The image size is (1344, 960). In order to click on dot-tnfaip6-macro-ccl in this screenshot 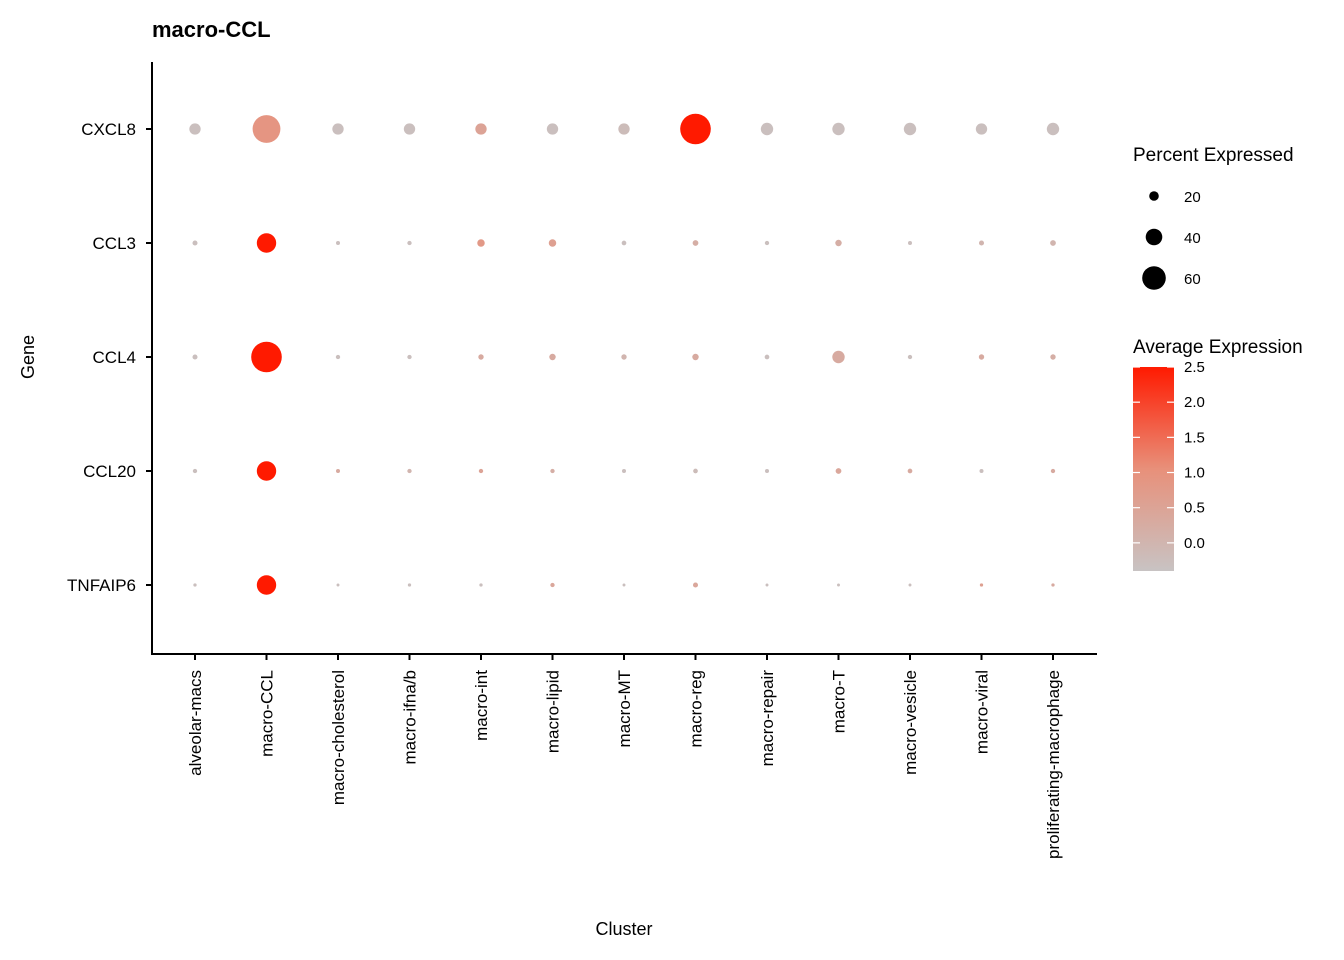, I will do `click(266, 585)`.